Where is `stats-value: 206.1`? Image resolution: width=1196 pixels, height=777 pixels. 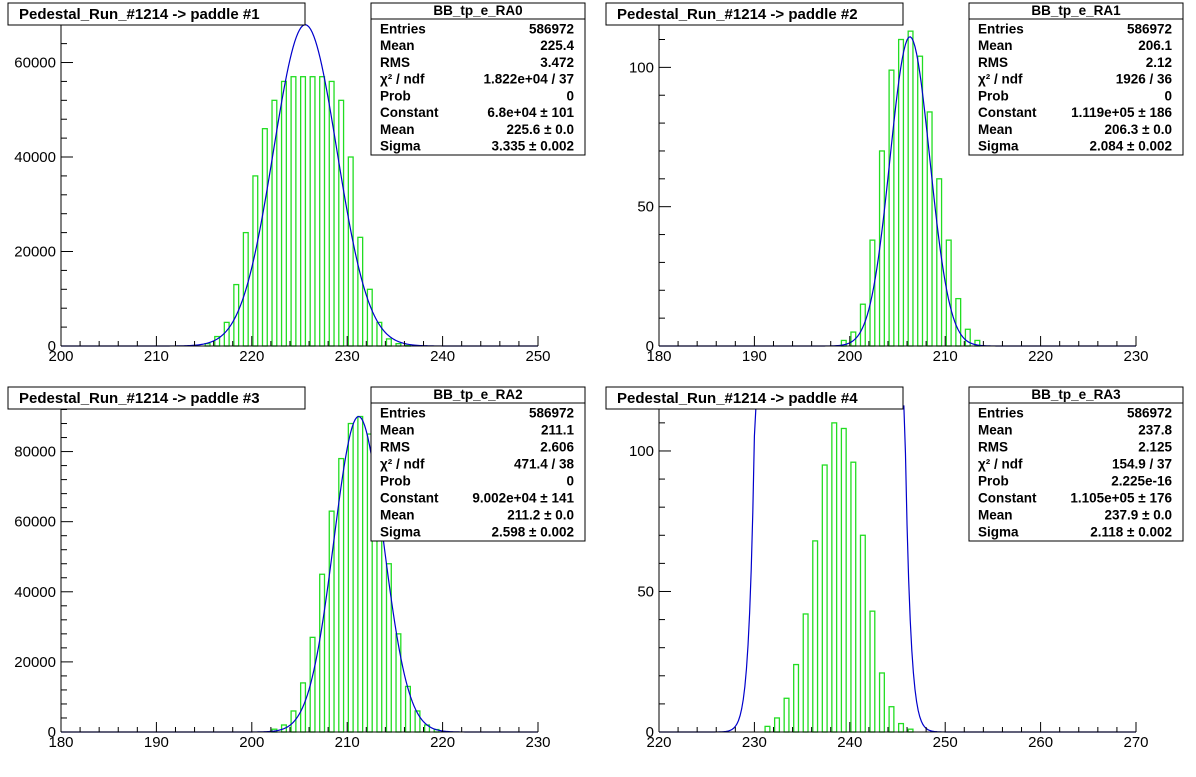
stats-value: 206.1 is located at coordinates (1155, 45).